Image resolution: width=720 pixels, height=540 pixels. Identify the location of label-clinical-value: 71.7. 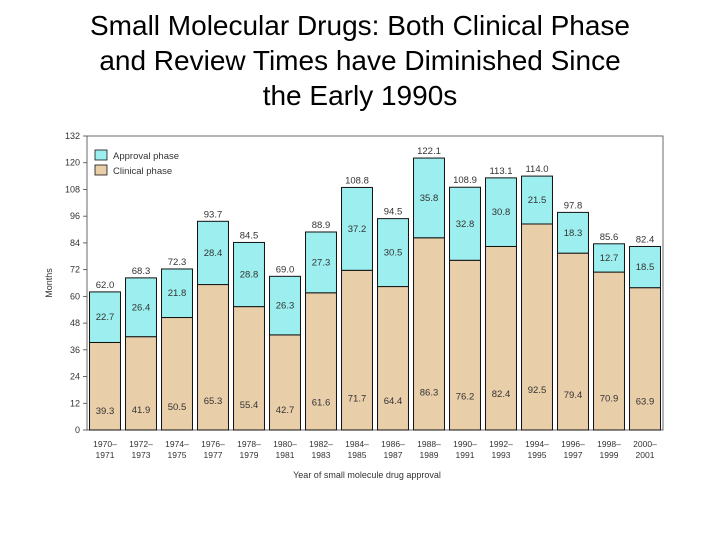
(357, 398).